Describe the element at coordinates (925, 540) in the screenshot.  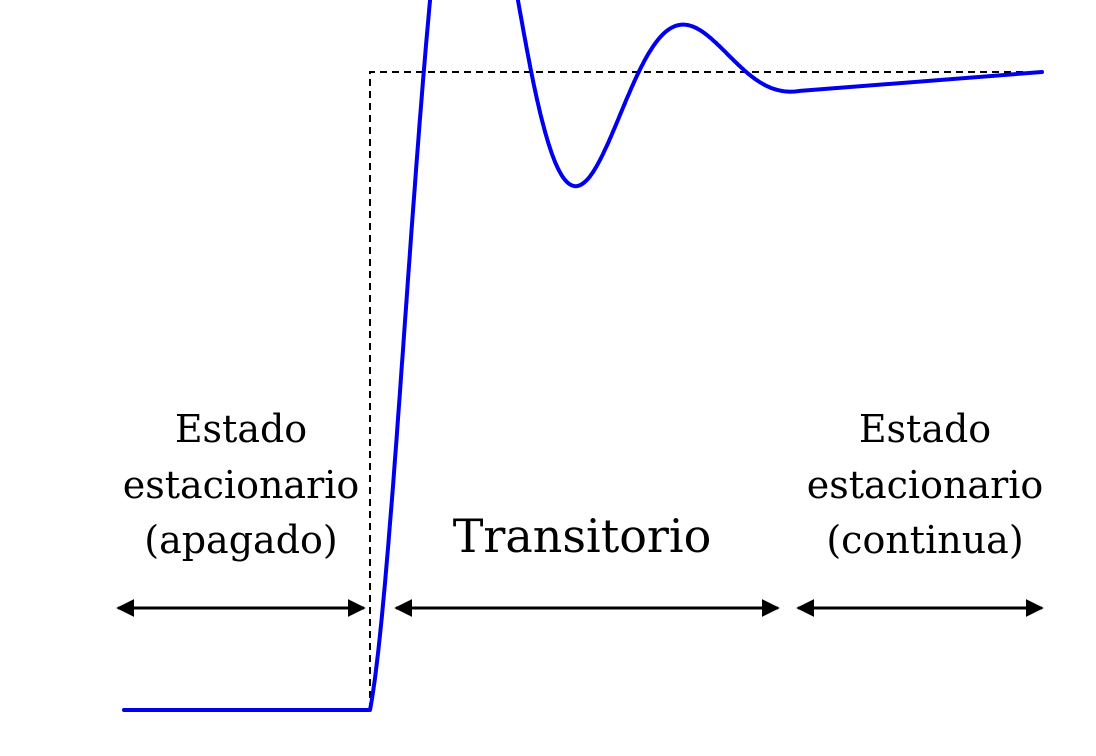
I see `right-state-line3: (continua)` at that location.